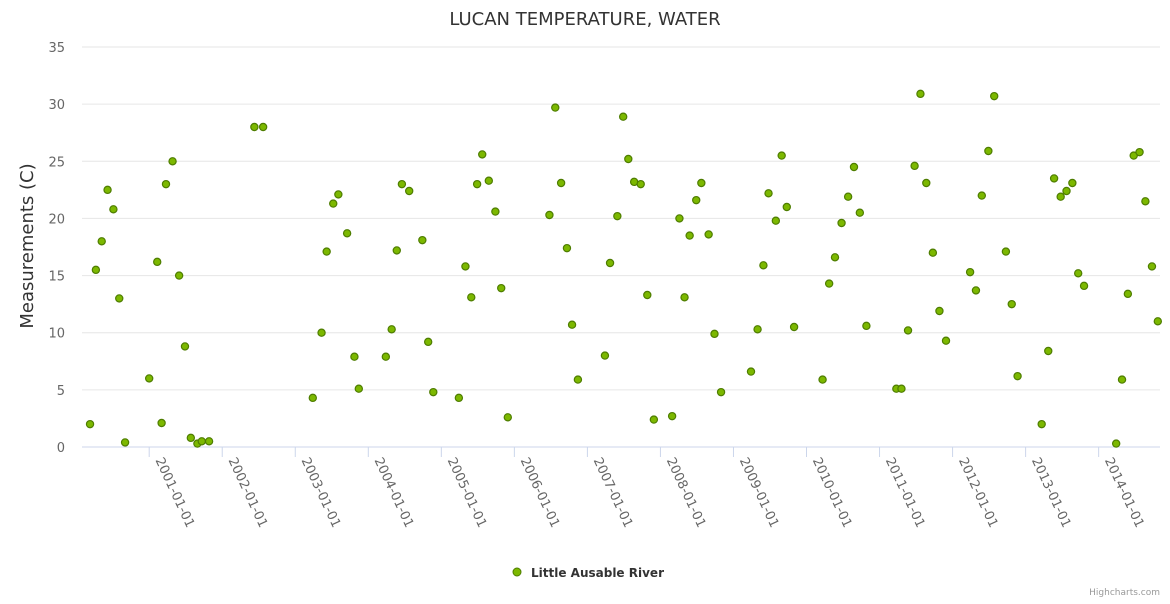 The width and height of the screenshot is (1170, 604). I want to click on x-tick-label: 2007-01-01, so click(613, 492).